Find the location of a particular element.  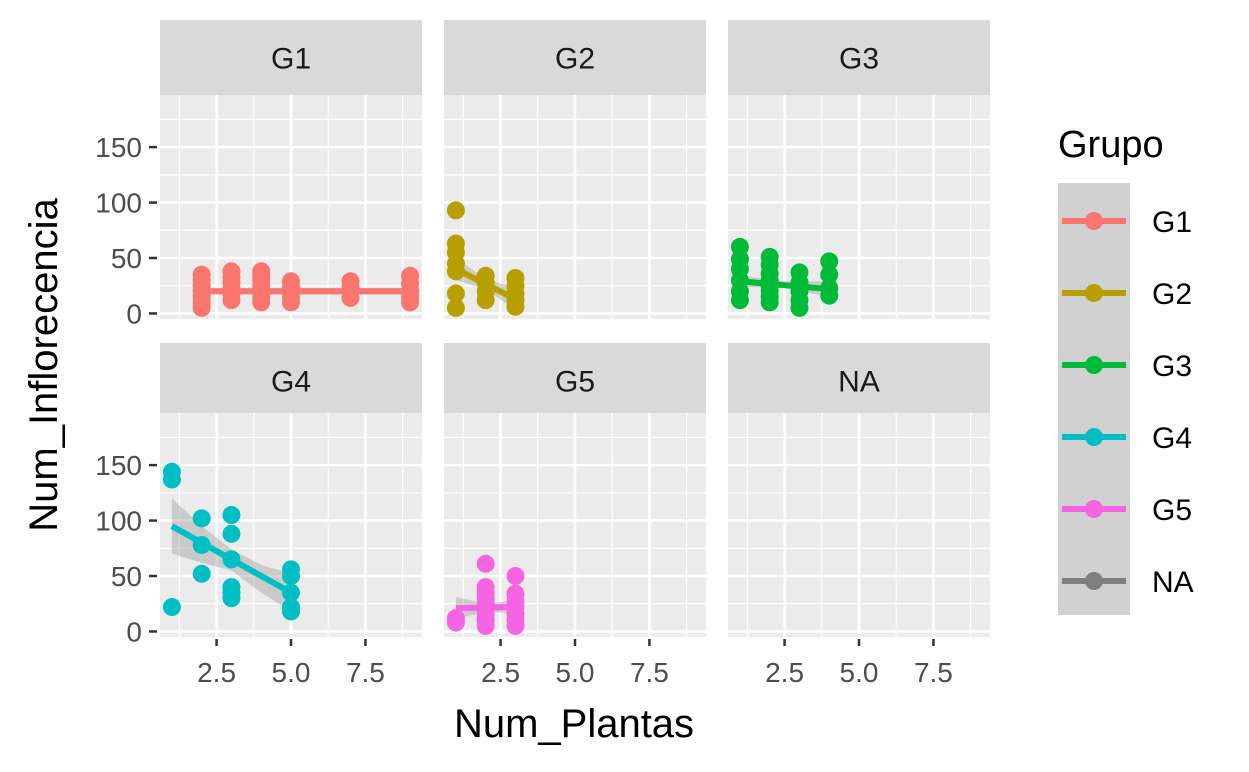

strip-label: G5 is located at coordinates (575, 382).